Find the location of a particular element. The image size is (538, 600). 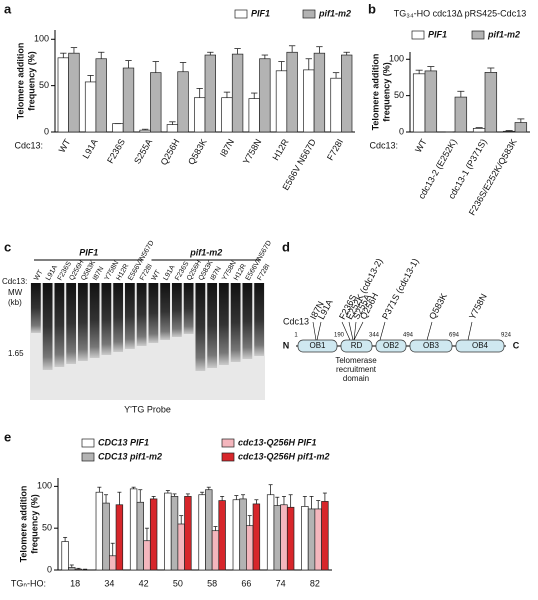

x-tick-label: 58 is located at coordinates (212, 583).